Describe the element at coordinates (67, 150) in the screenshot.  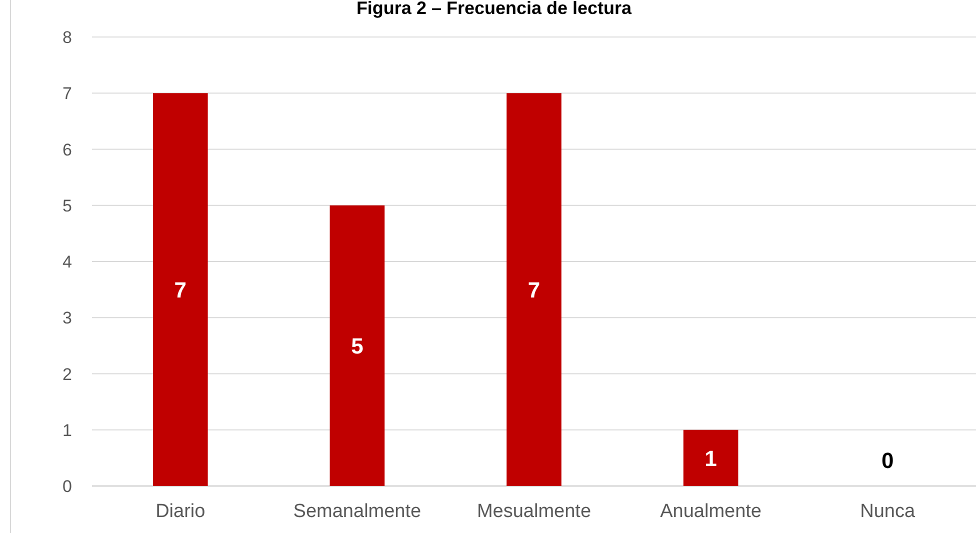
I see `y-tick-label: 6` at that location.